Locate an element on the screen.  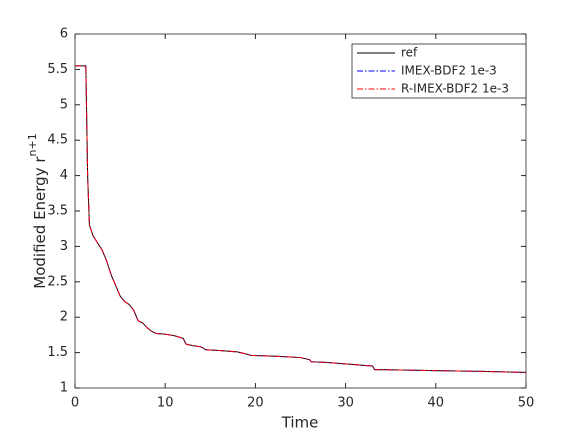
x-tick-label: 0 is located at coordinates (75, 403).